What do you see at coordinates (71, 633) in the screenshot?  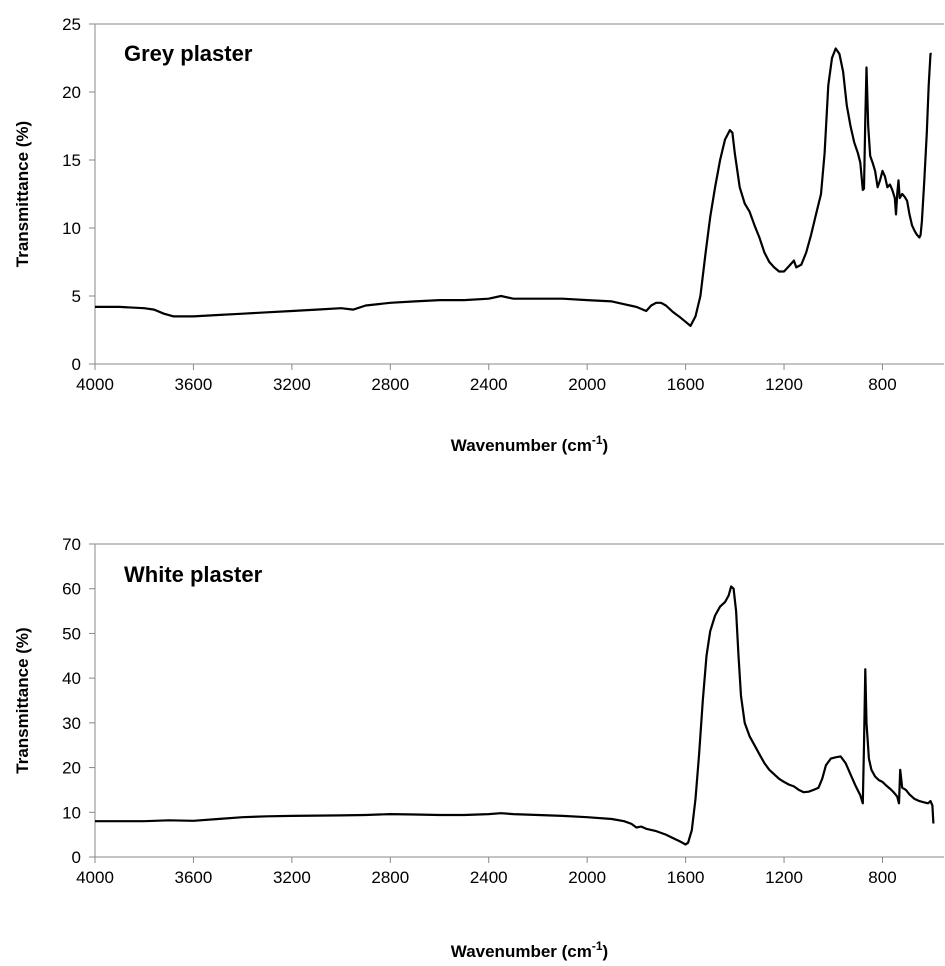 I see `y-tick-label: 50` at bounding box center [71, 633].